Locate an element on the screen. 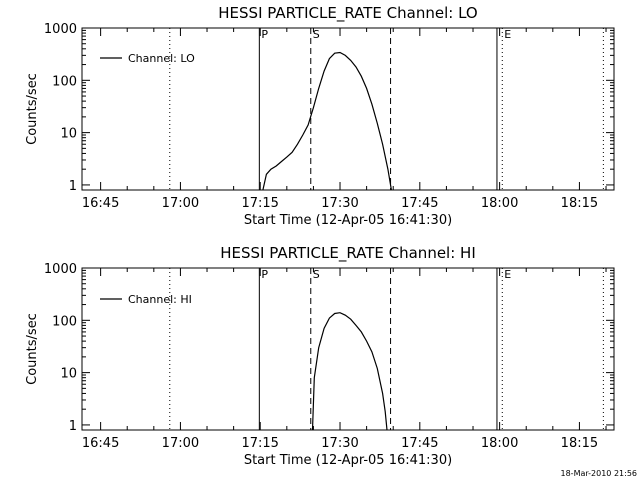  footer-timestamp: 18-Mar-2010 21:56 is located at coordinates (599, 473).